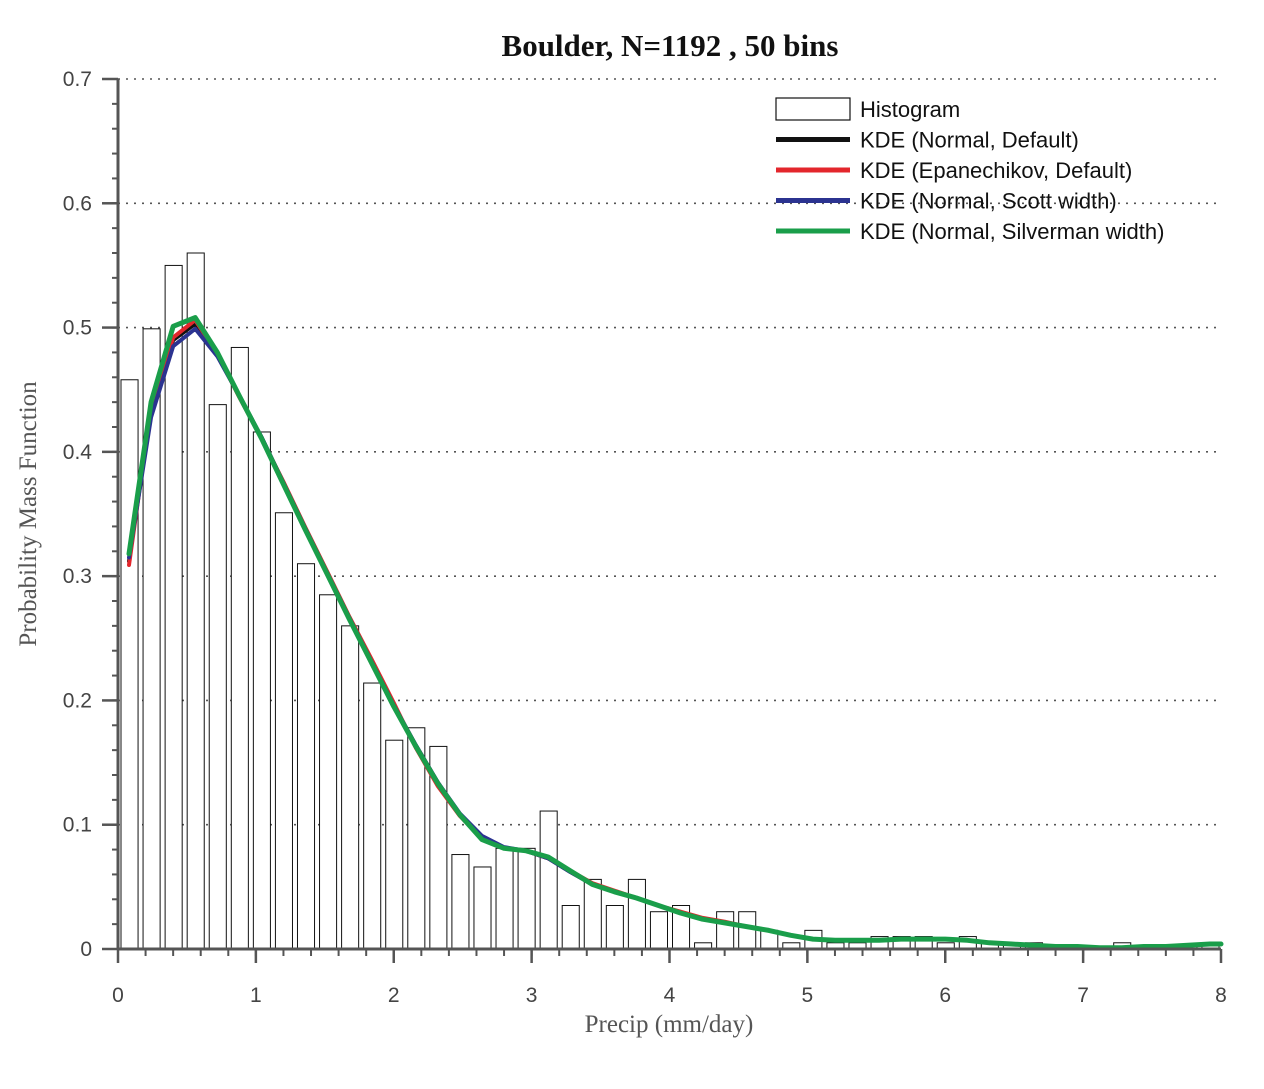 This screenshot has width=1264, height=1089. What do you see at coordinates (1083, 995) in the screenshot?
I see `x-tick-label: 7` at bounding box center [1083, 995].